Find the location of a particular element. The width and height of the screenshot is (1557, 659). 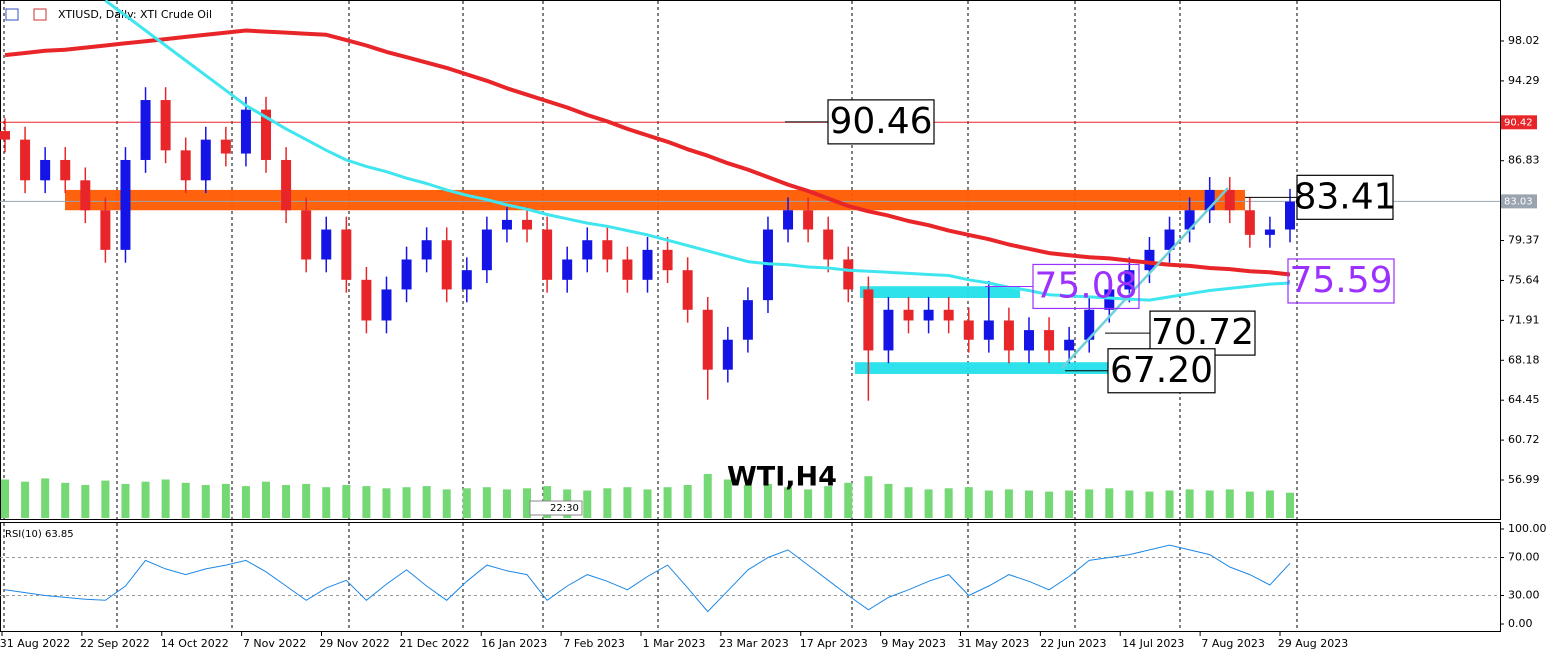

last-price-label: 83.03 is located at coordinates (1518, 201).